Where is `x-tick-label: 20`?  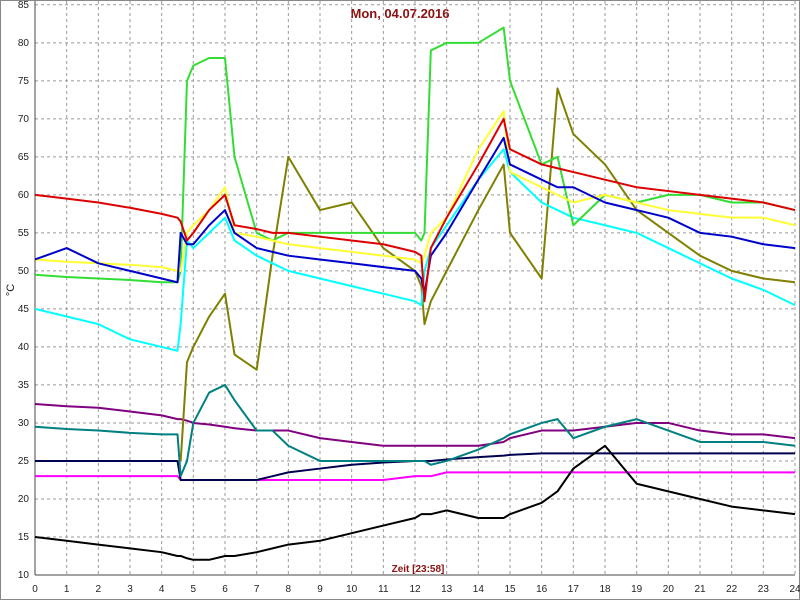 x-tick-label: 20 is located at coordinates (669, 589).